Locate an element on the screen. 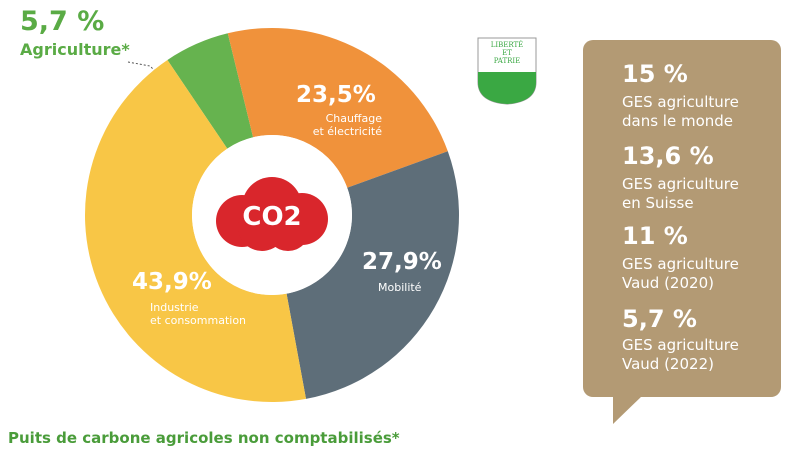 The height and width of the screenshot is (453, 787). co2-cloud is located at coordinates (288, 229).